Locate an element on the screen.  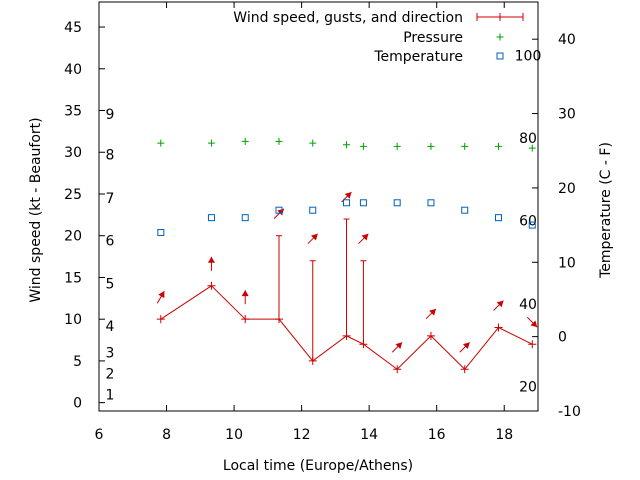
beaufort-label: 7 is located at coordinates (110, 199).